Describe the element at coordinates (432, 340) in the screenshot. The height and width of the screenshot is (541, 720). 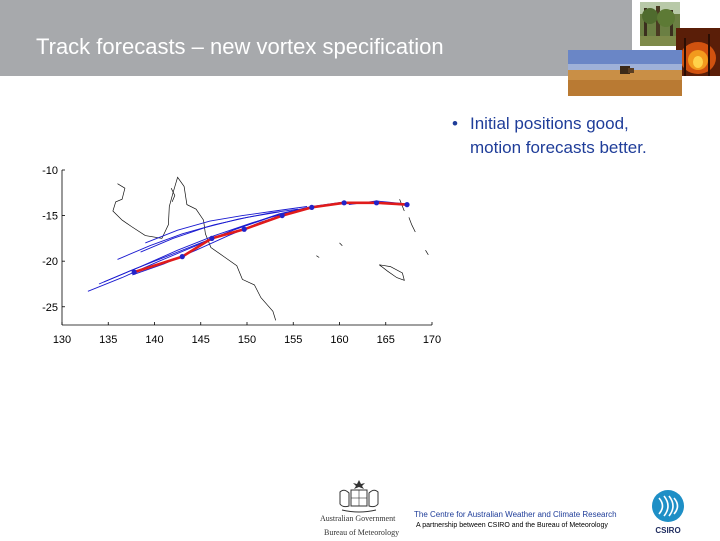
I see `x-tick-label-170: 170` at that location.